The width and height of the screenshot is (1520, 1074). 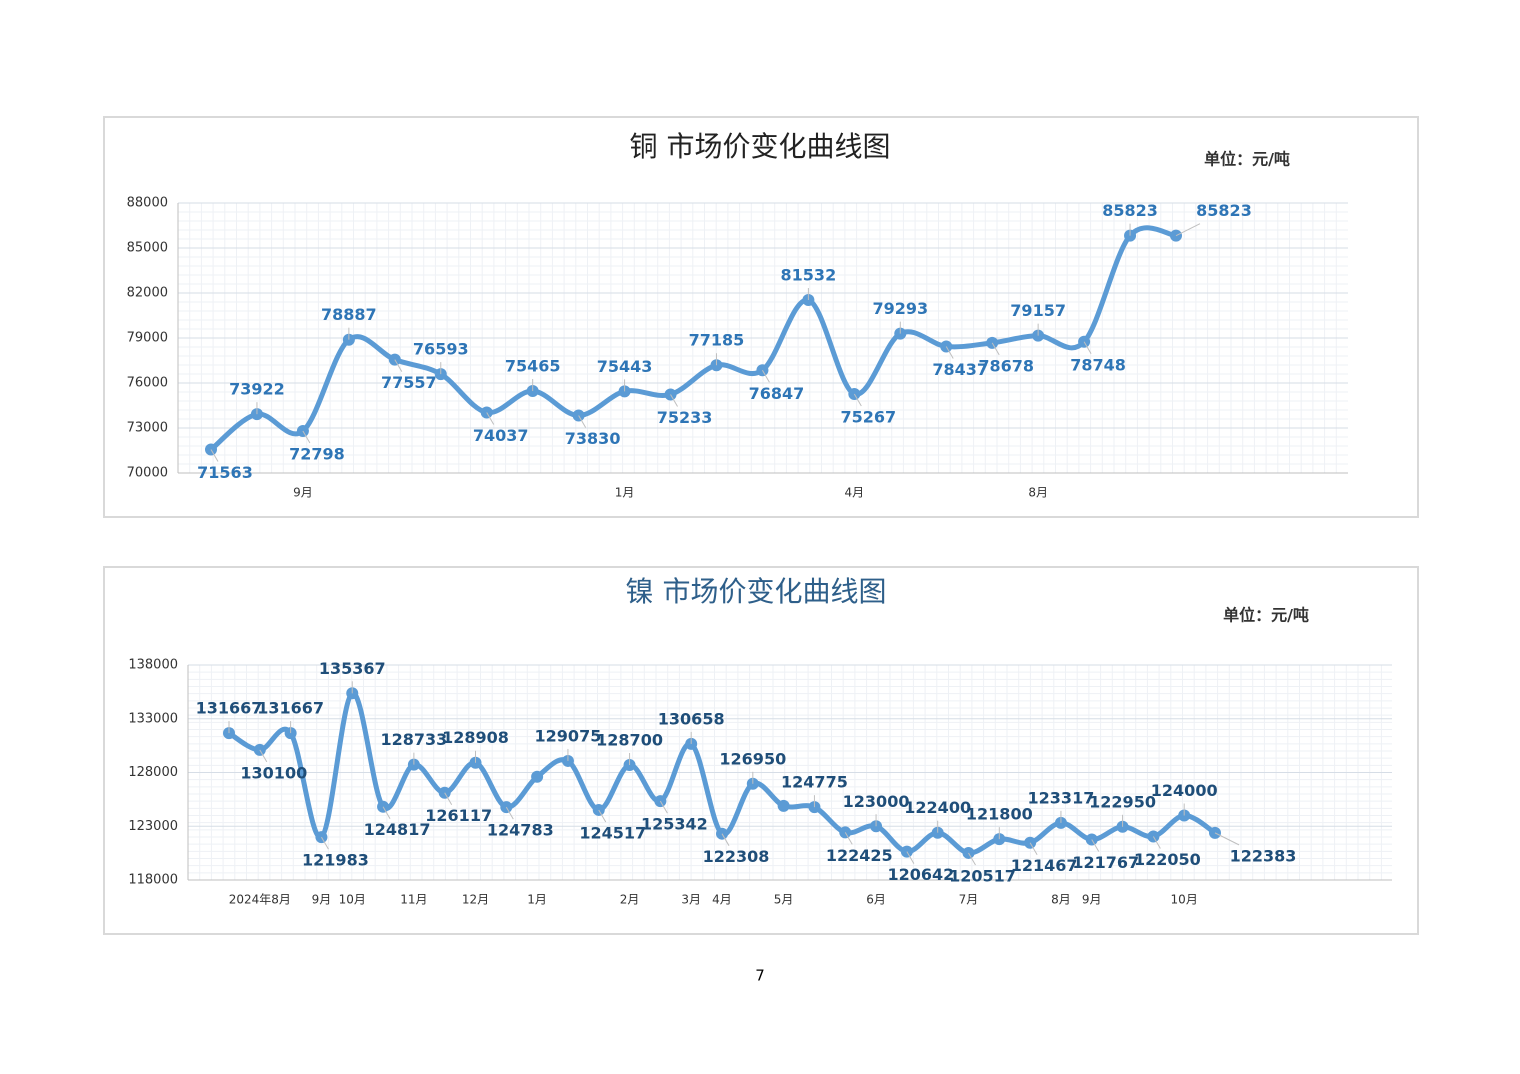 I want to click on data-label: 124000, so click(x=1184, y=790).